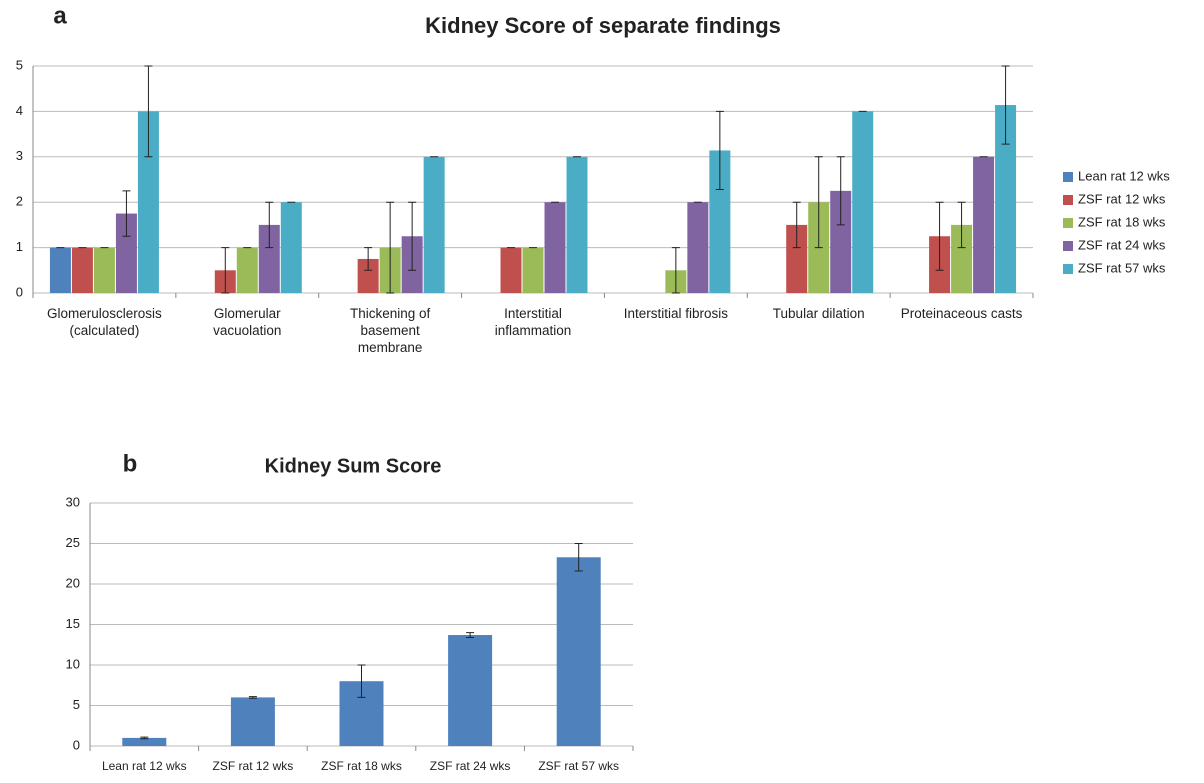 The width and height of the screenshot is (1204, 783). Describe the element at coordinates (130, 463) in the screenshot. I see `panel-label: b` at that location.